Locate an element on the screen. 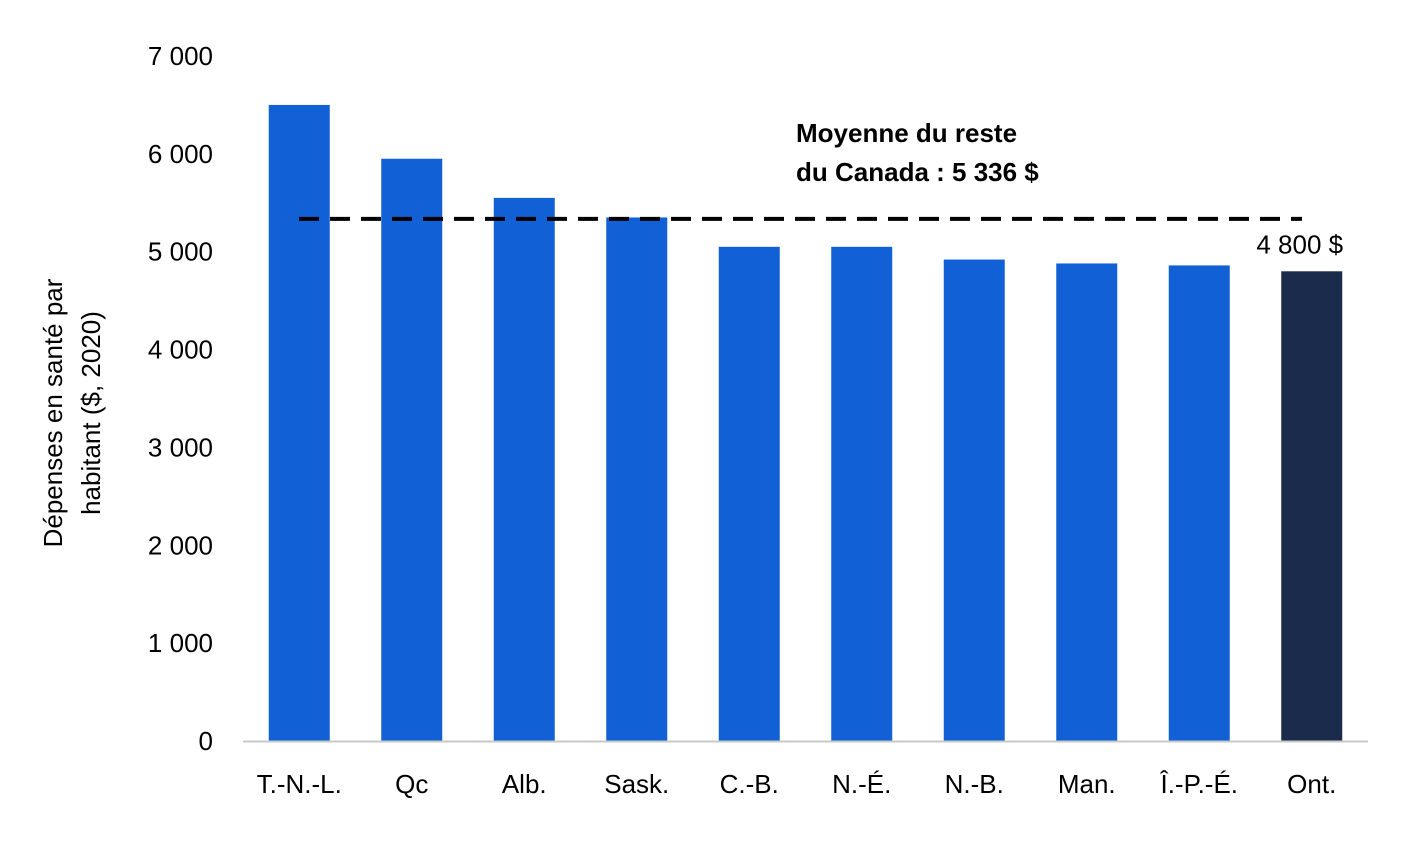 Image resolution: width=1411 pixels, height=844 pixels. data-labels: 4 800 $ is located at coordinates (1299, 244).